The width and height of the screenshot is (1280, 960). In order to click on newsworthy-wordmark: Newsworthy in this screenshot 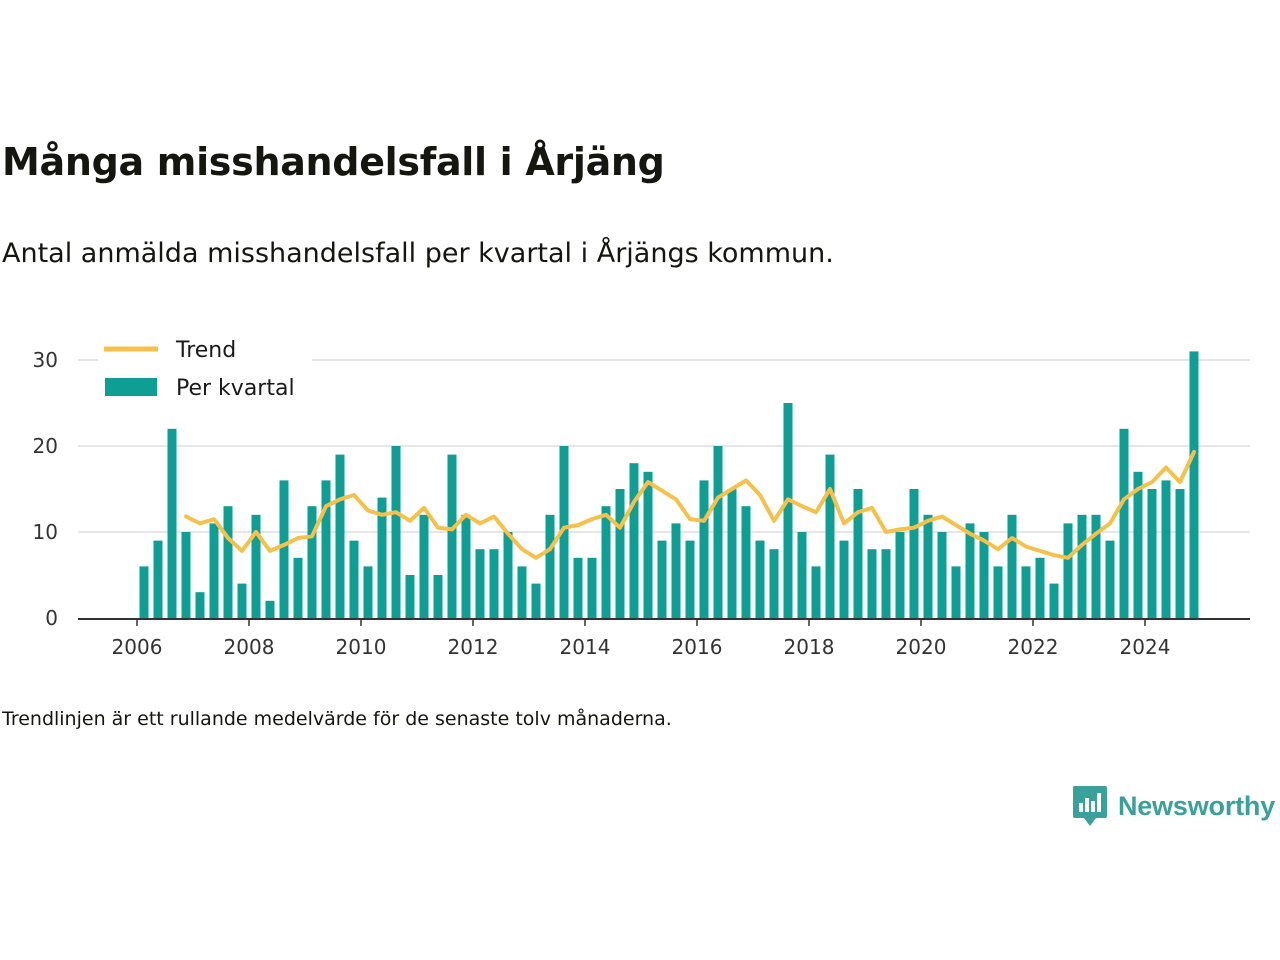, I will do `click(1197, 805)`.